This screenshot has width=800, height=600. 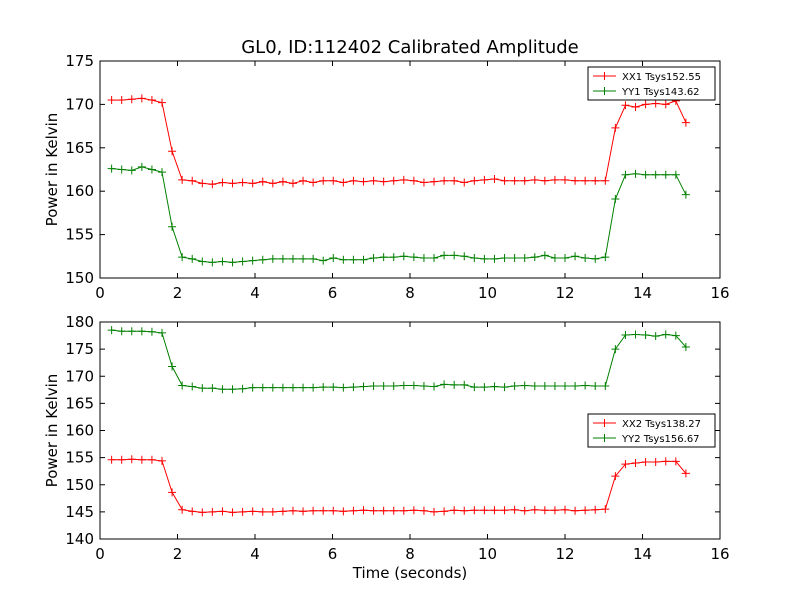 What do you see at coordinates (79, 278) in the screenshot?
I see `y-tick-label: 150` at bounding box center [79, 278].